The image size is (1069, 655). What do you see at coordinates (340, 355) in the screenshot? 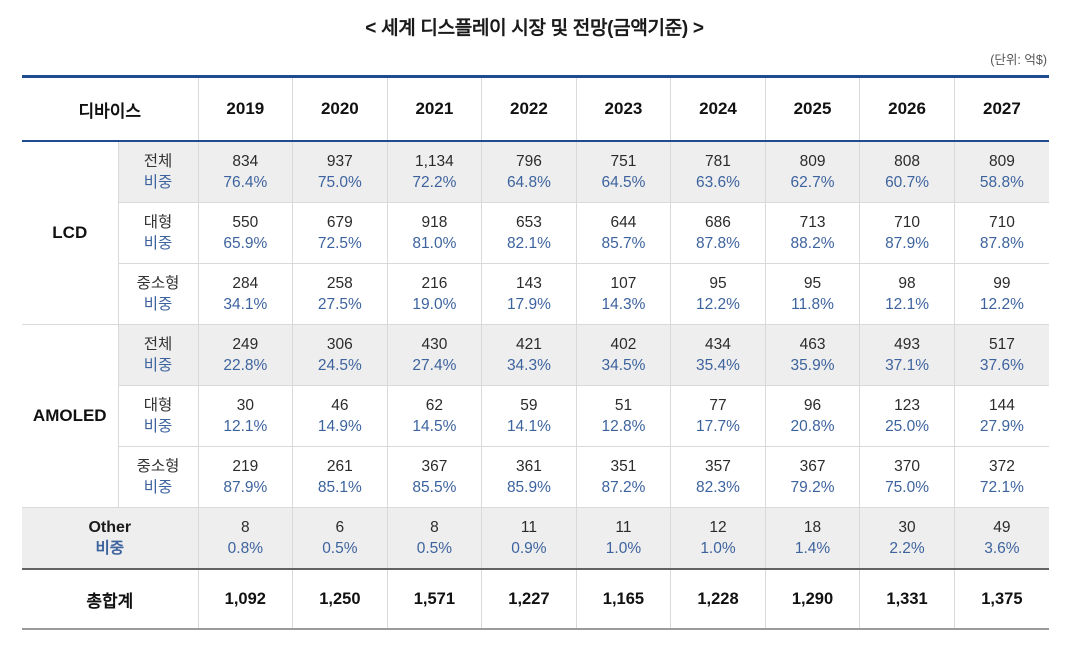
I see `data-cell: 306 24.5%` at bounding box center [340, 355].